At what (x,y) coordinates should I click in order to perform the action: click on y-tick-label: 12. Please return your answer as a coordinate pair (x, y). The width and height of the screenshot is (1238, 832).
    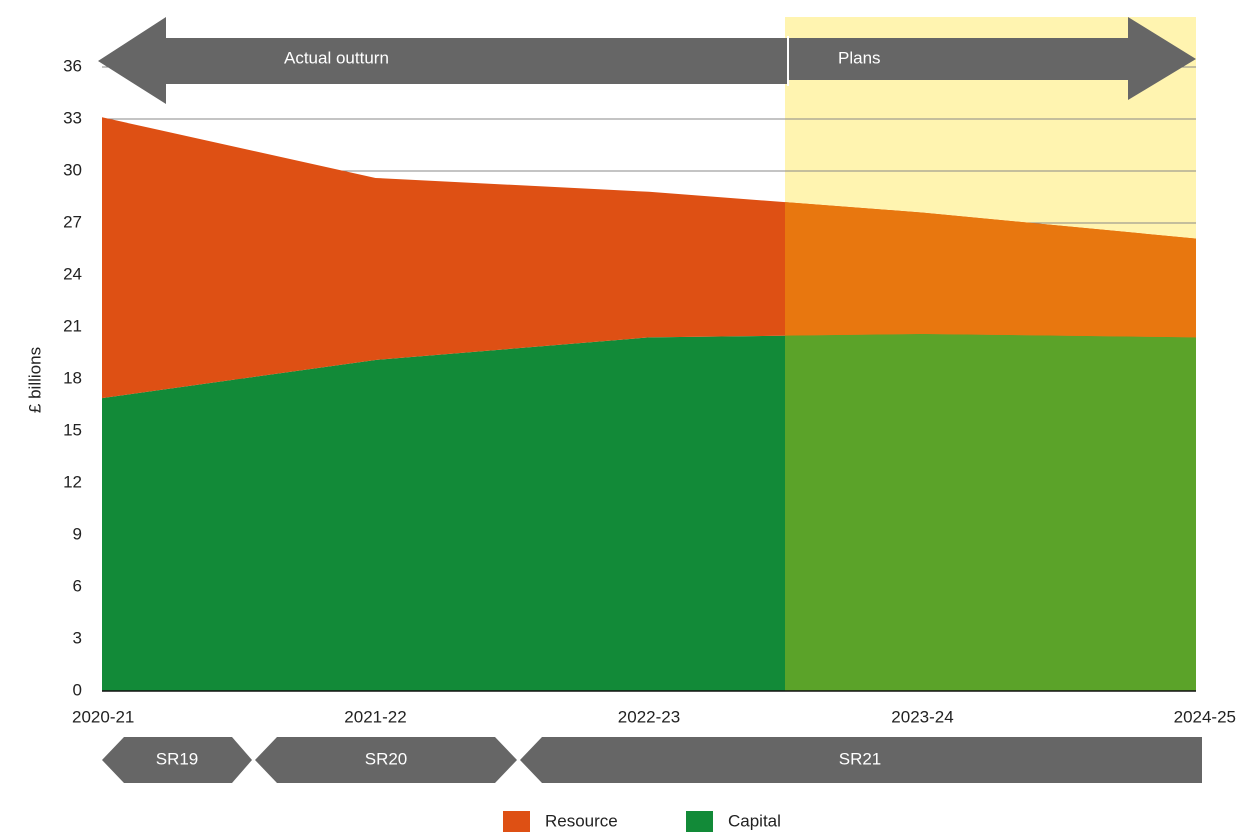
    Looking at the image, I should click on (72, 481).